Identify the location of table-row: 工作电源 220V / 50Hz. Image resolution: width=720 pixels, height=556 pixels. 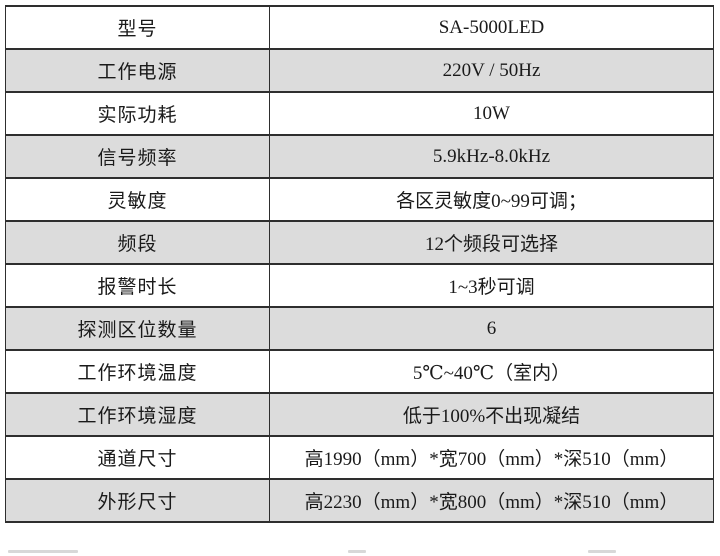
(359, 70).